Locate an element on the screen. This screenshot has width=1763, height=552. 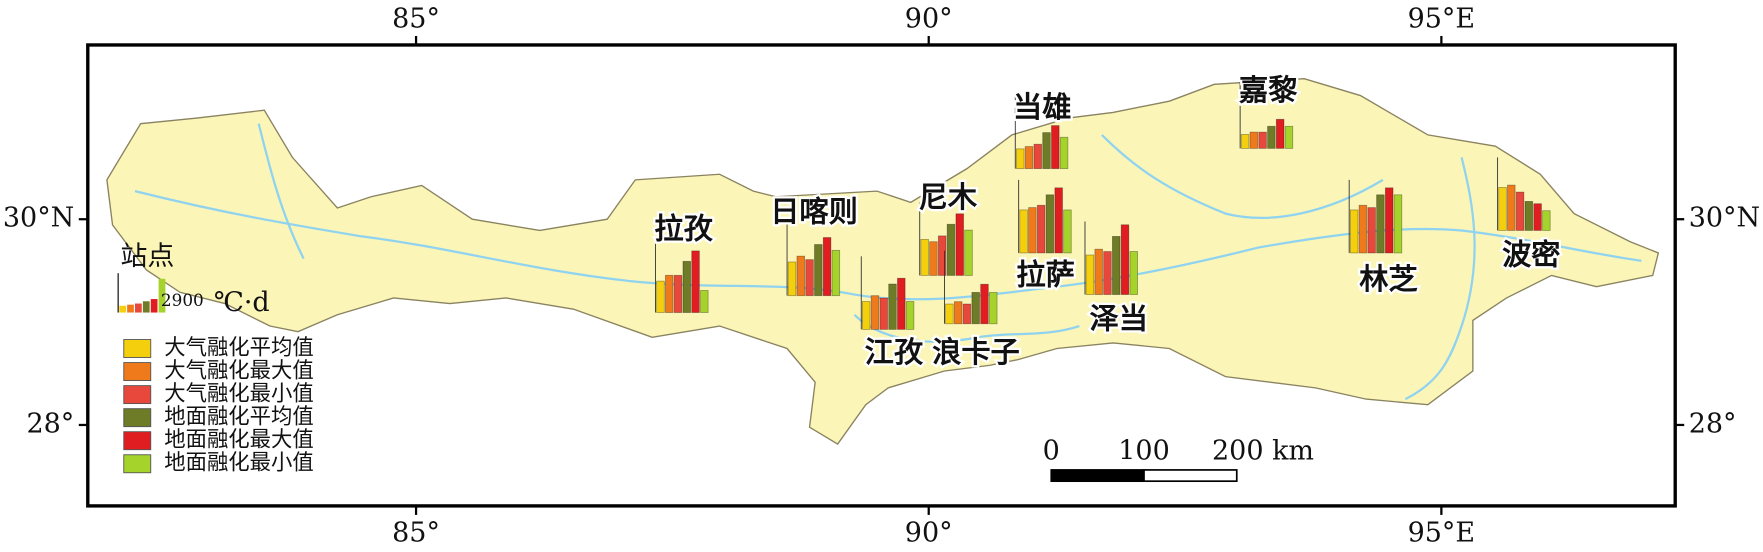
legend-label: 大气融化平均值 is located at coordinates (239, 348).